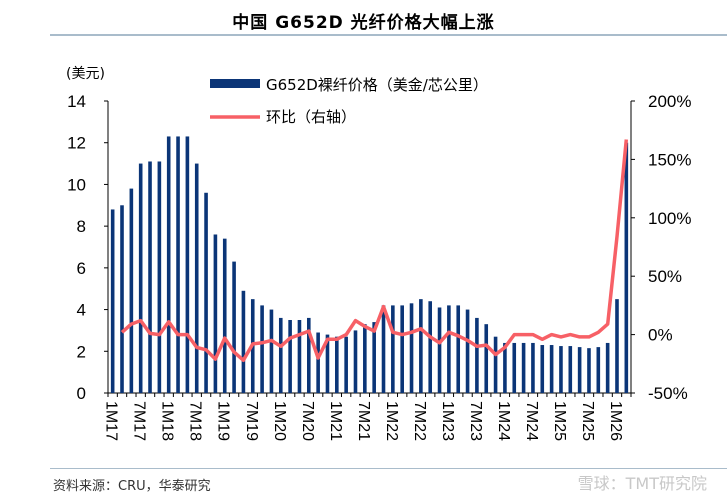 The height and width of the screenshot is (500, 727). I want to click on x-tick-label: 1M19, so click(223, 421).